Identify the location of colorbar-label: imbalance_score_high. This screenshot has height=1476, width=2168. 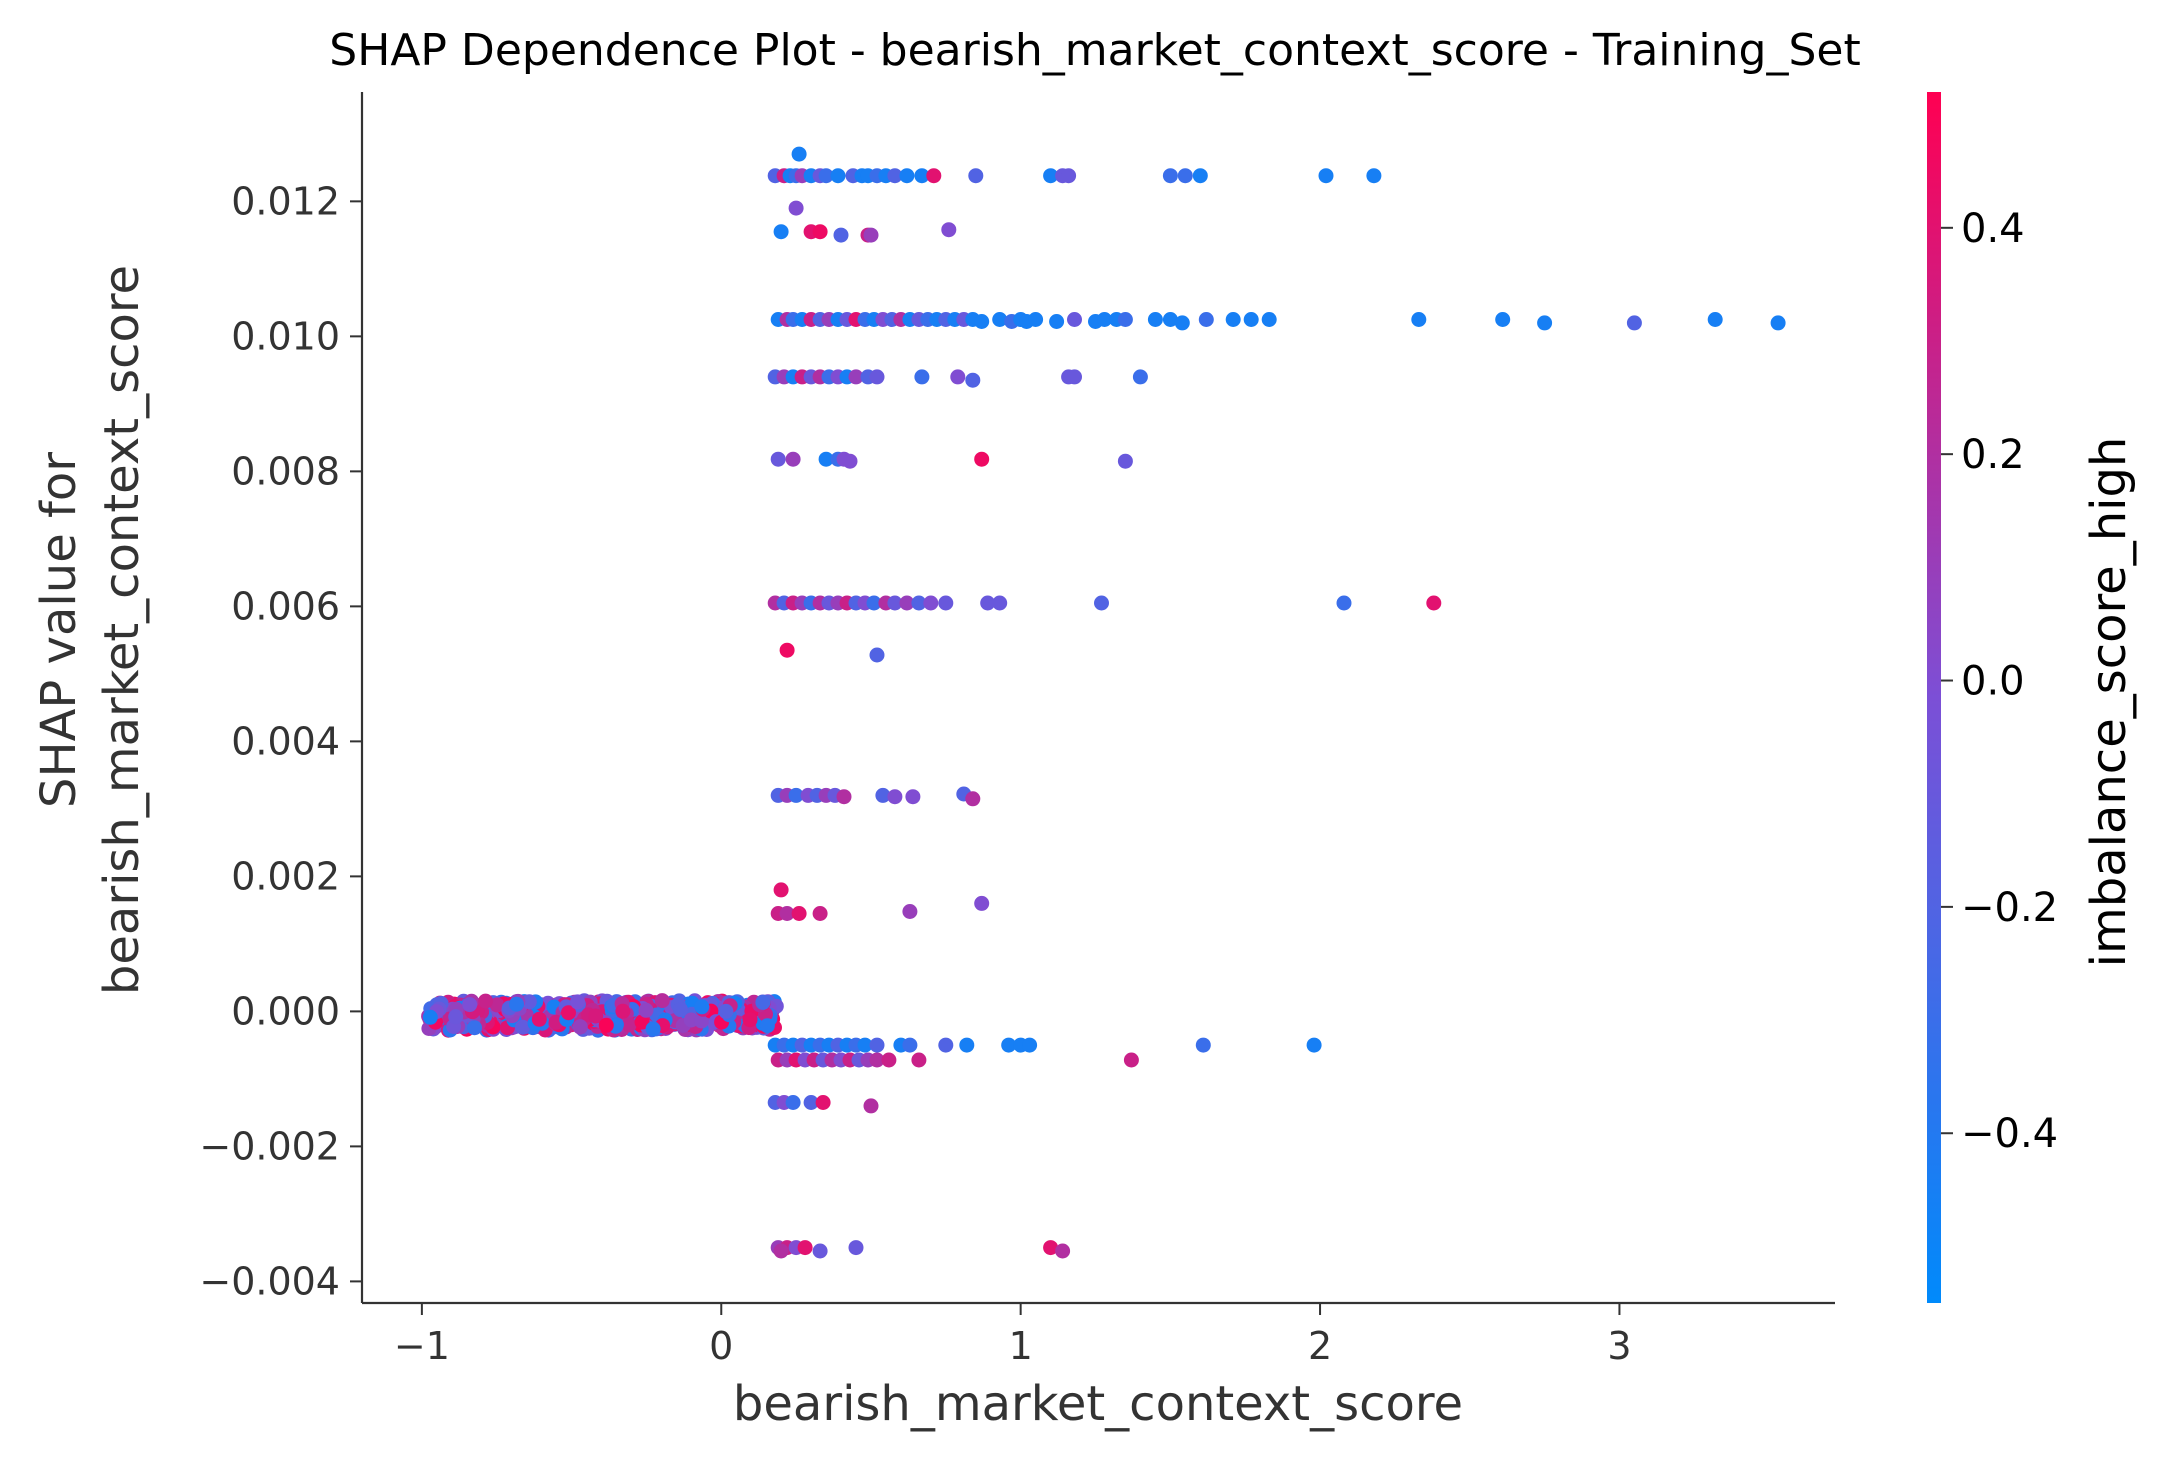
(2109, 702).